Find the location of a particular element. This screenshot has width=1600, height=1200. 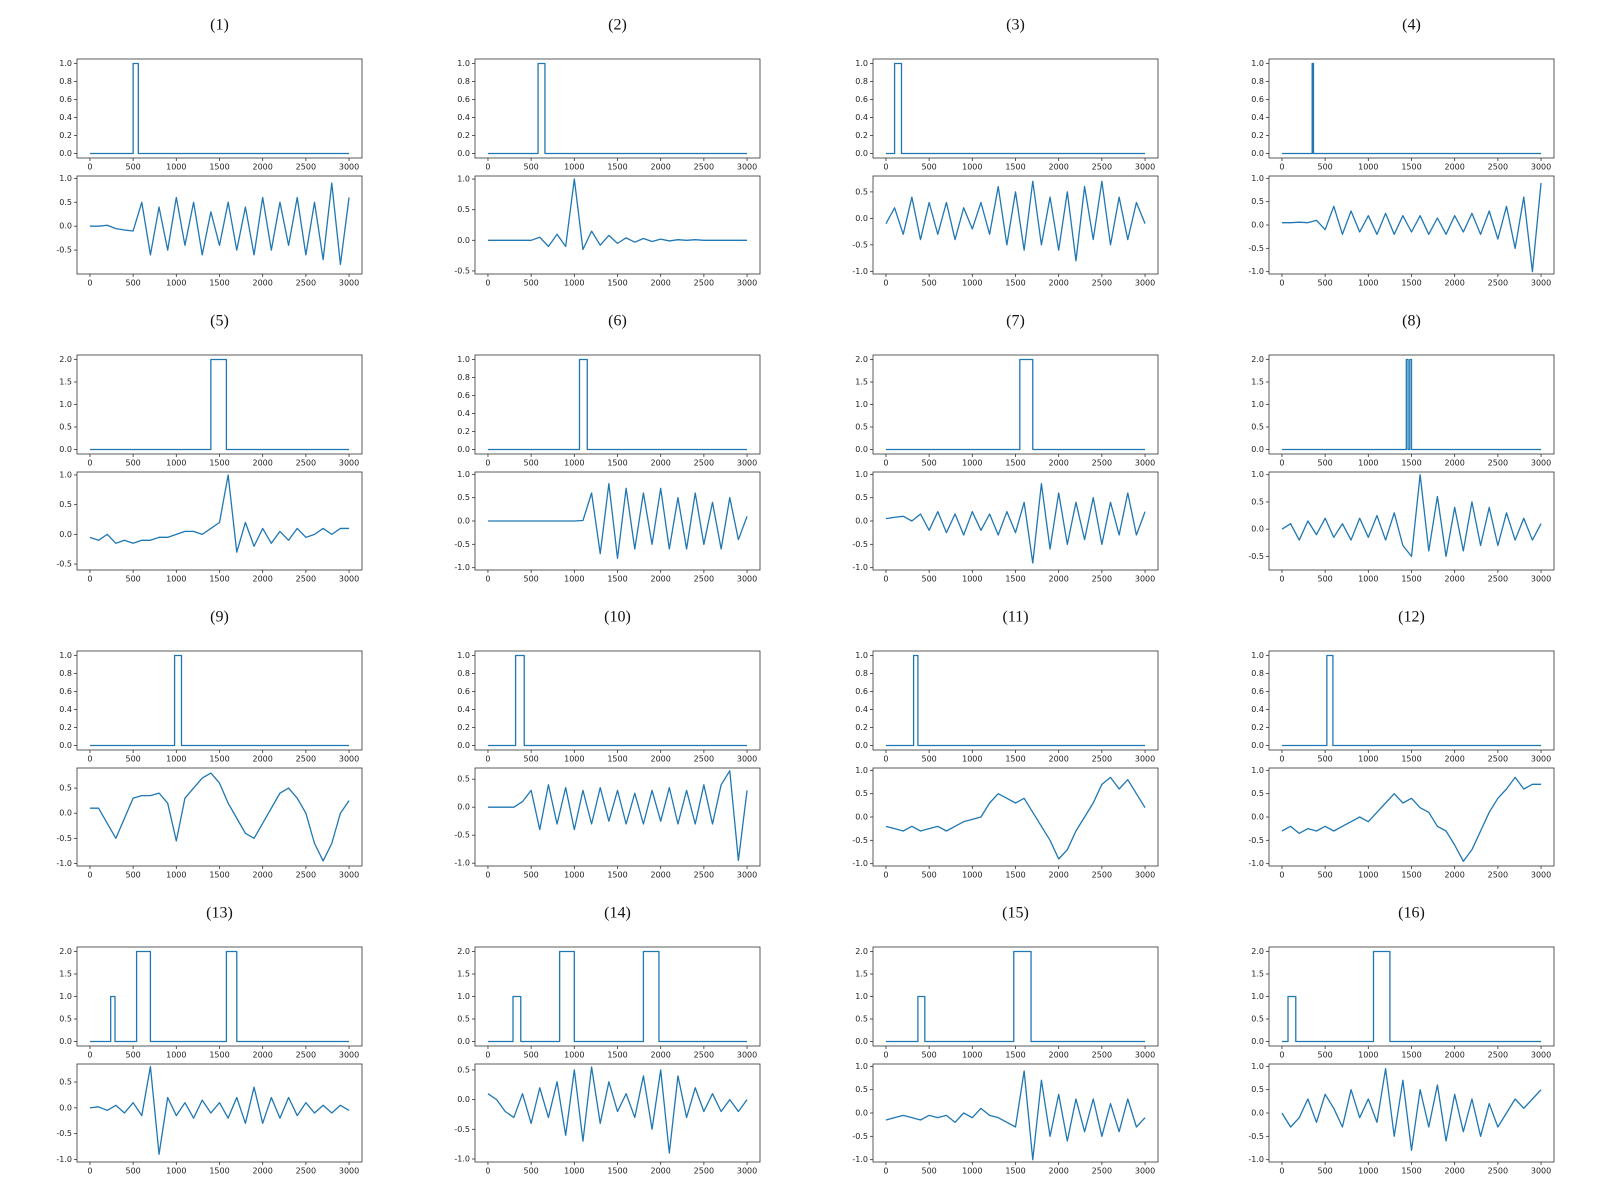

panel-title: (13) is located at coordinates (219, 913).